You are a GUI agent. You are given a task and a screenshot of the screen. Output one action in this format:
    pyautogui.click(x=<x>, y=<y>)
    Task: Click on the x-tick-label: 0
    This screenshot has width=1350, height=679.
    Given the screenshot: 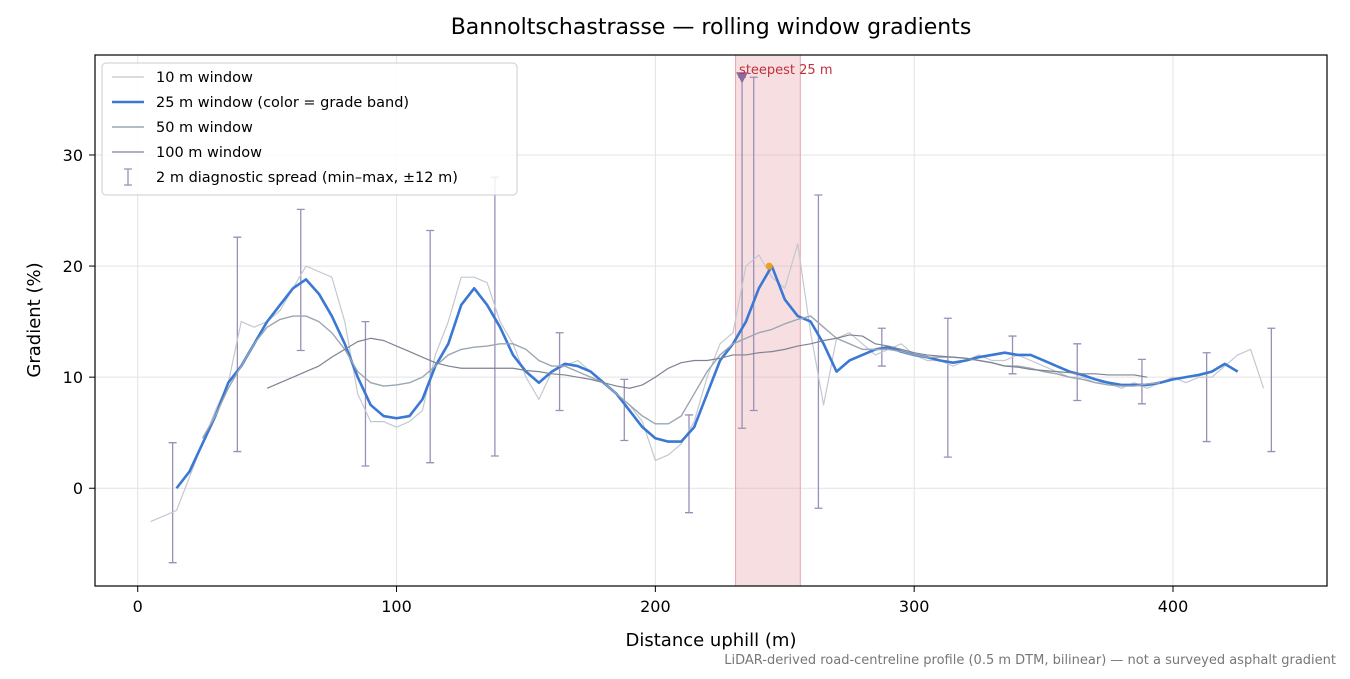 What is the action you would take?
    pyautogui.click(x=138, y=606)
    